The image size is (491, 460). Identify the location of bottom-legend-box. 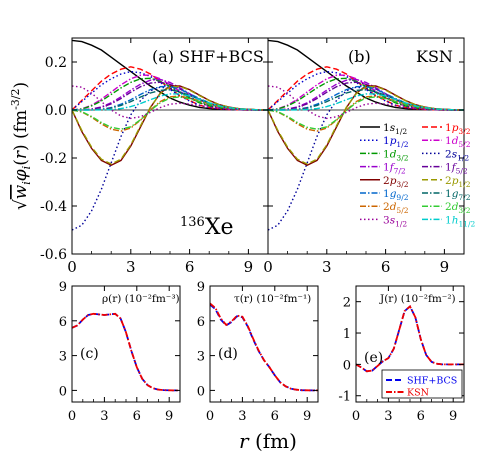
(422, 384).